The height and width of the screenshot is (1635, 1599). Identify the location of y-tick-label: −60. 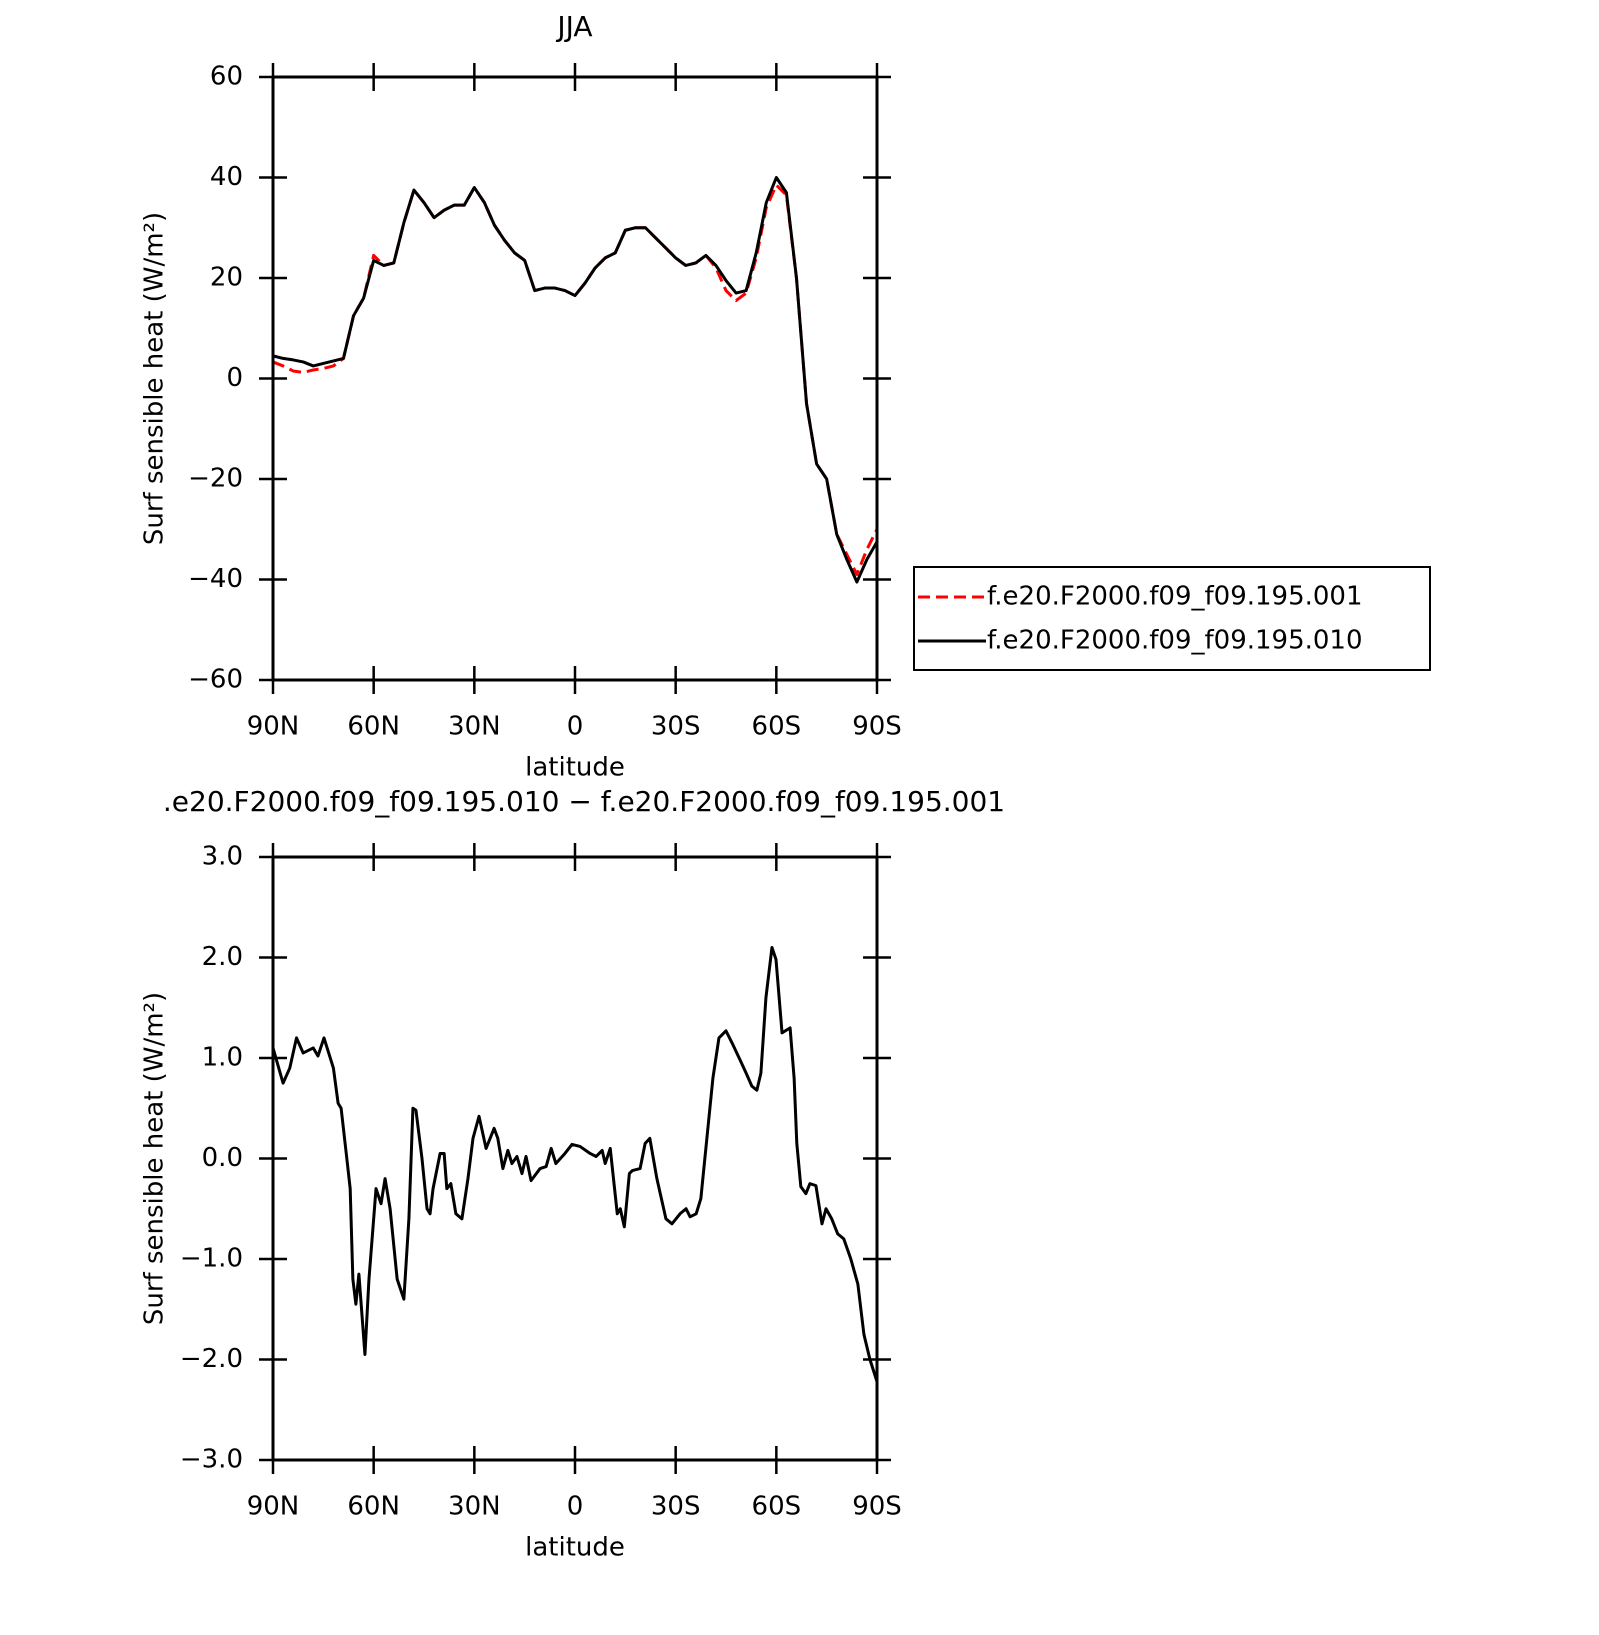
(215, 680).